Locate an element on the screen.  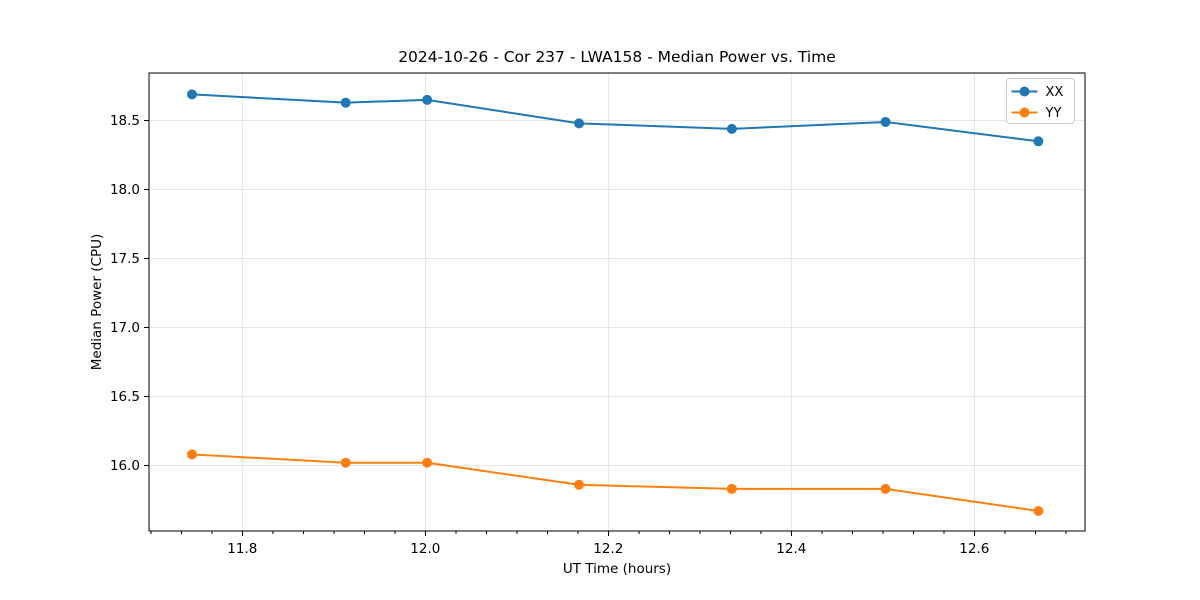
legend-label-YY: YY is located at coordinates (1053, 113).